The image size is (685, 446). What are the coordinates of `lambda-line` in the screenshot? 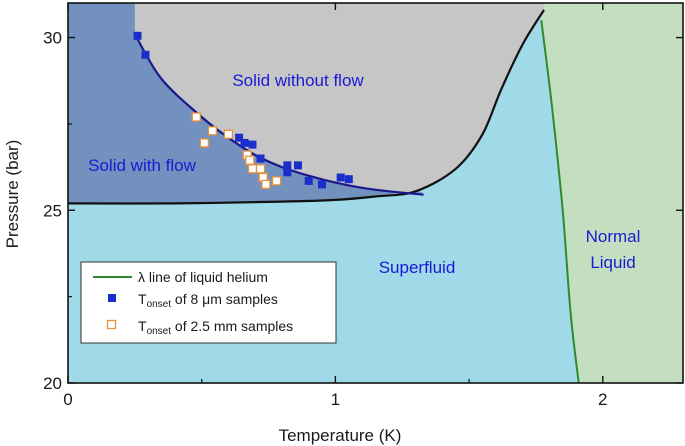 It's located at (560, 201).